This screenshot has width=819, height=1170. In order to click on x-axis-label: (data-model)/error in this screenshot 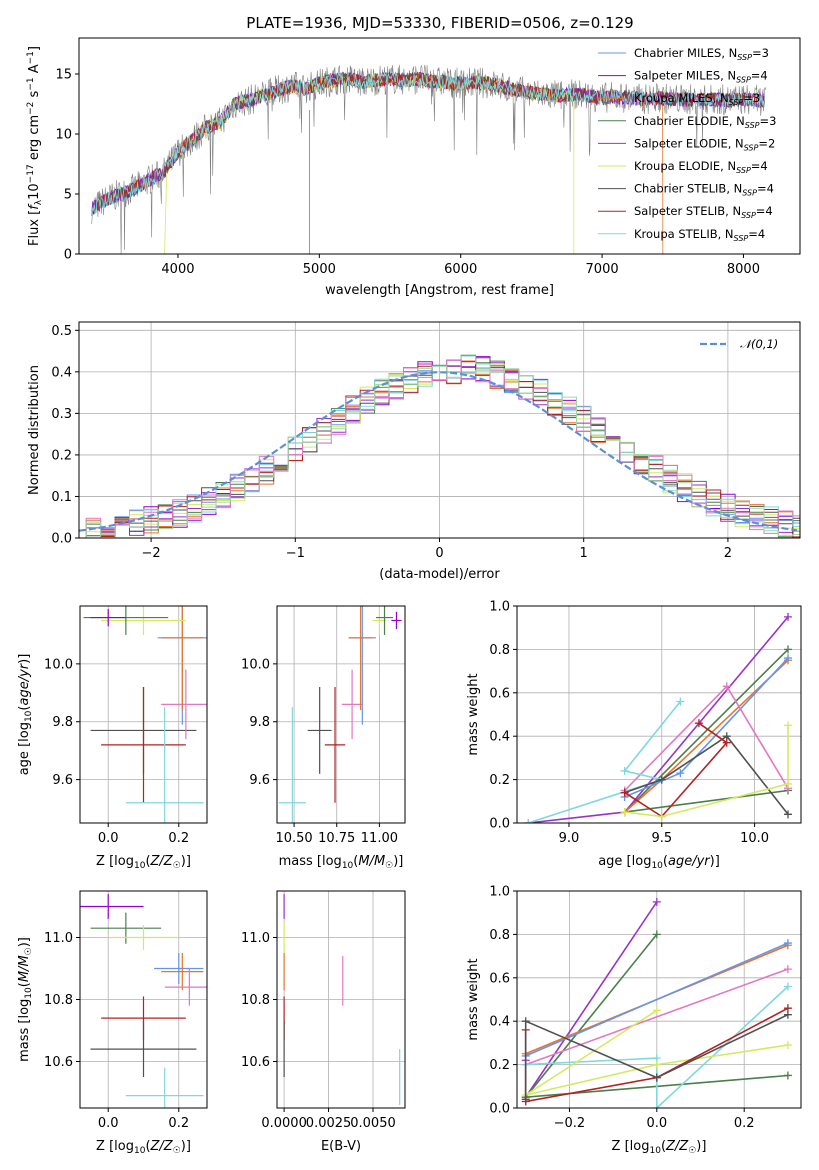, I will do `click(439, 574)`.